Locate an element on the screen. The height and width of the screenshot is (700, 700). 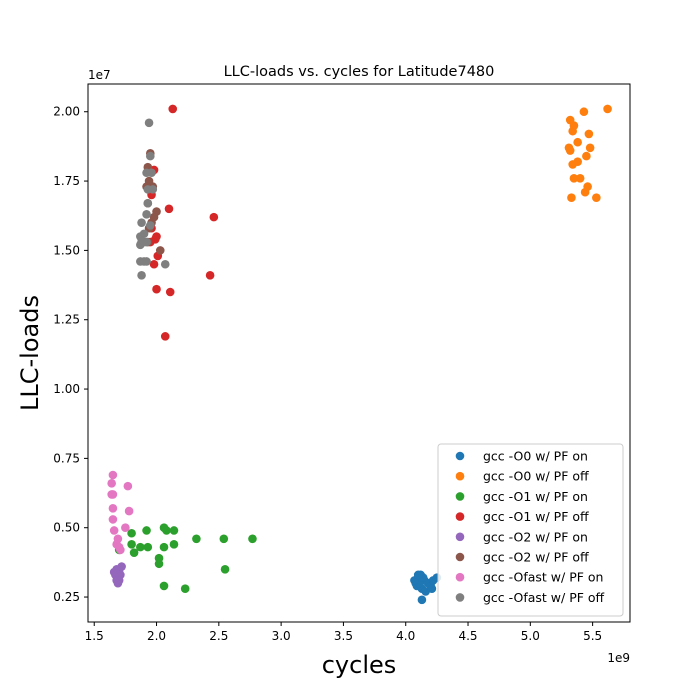
y-tick-label: 2.00 is located at coordinates (66, 112).